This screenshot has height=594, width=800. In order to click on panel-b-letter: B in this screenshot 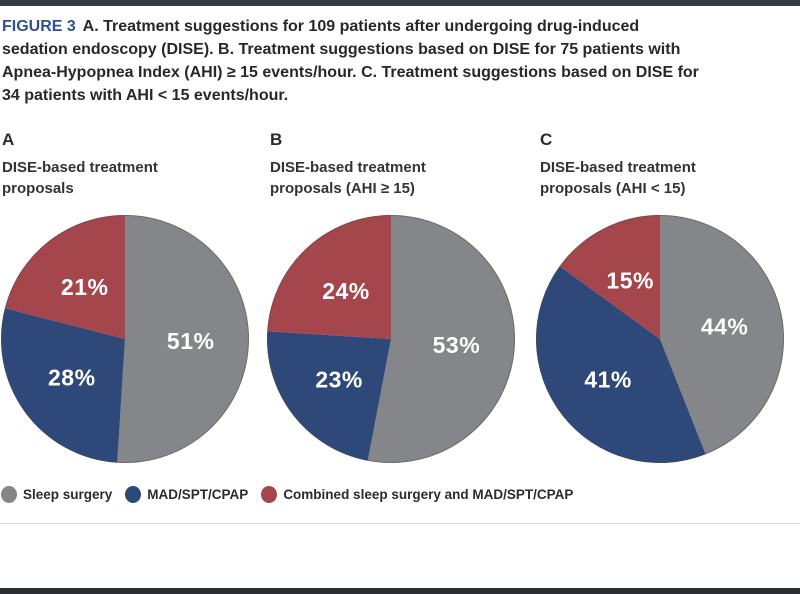, I will do `click(276, 139)`.